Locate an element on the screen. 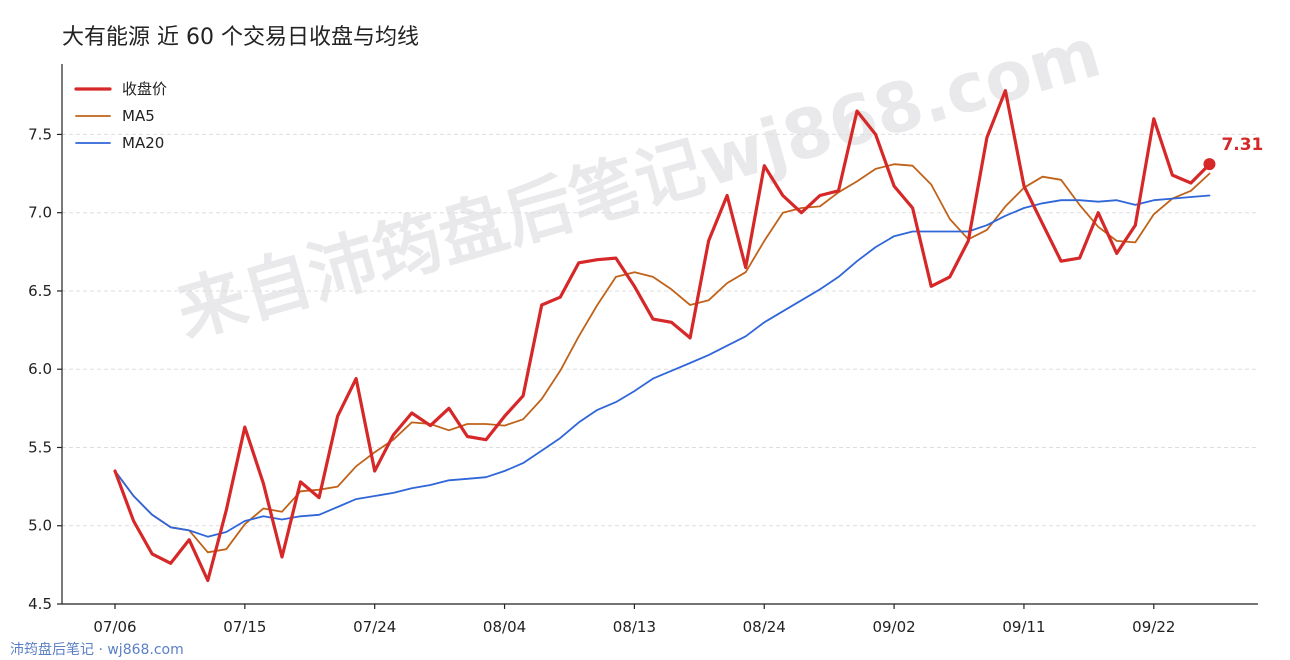  y-tick-label: 7.0 is located at coordinates (40, 213).